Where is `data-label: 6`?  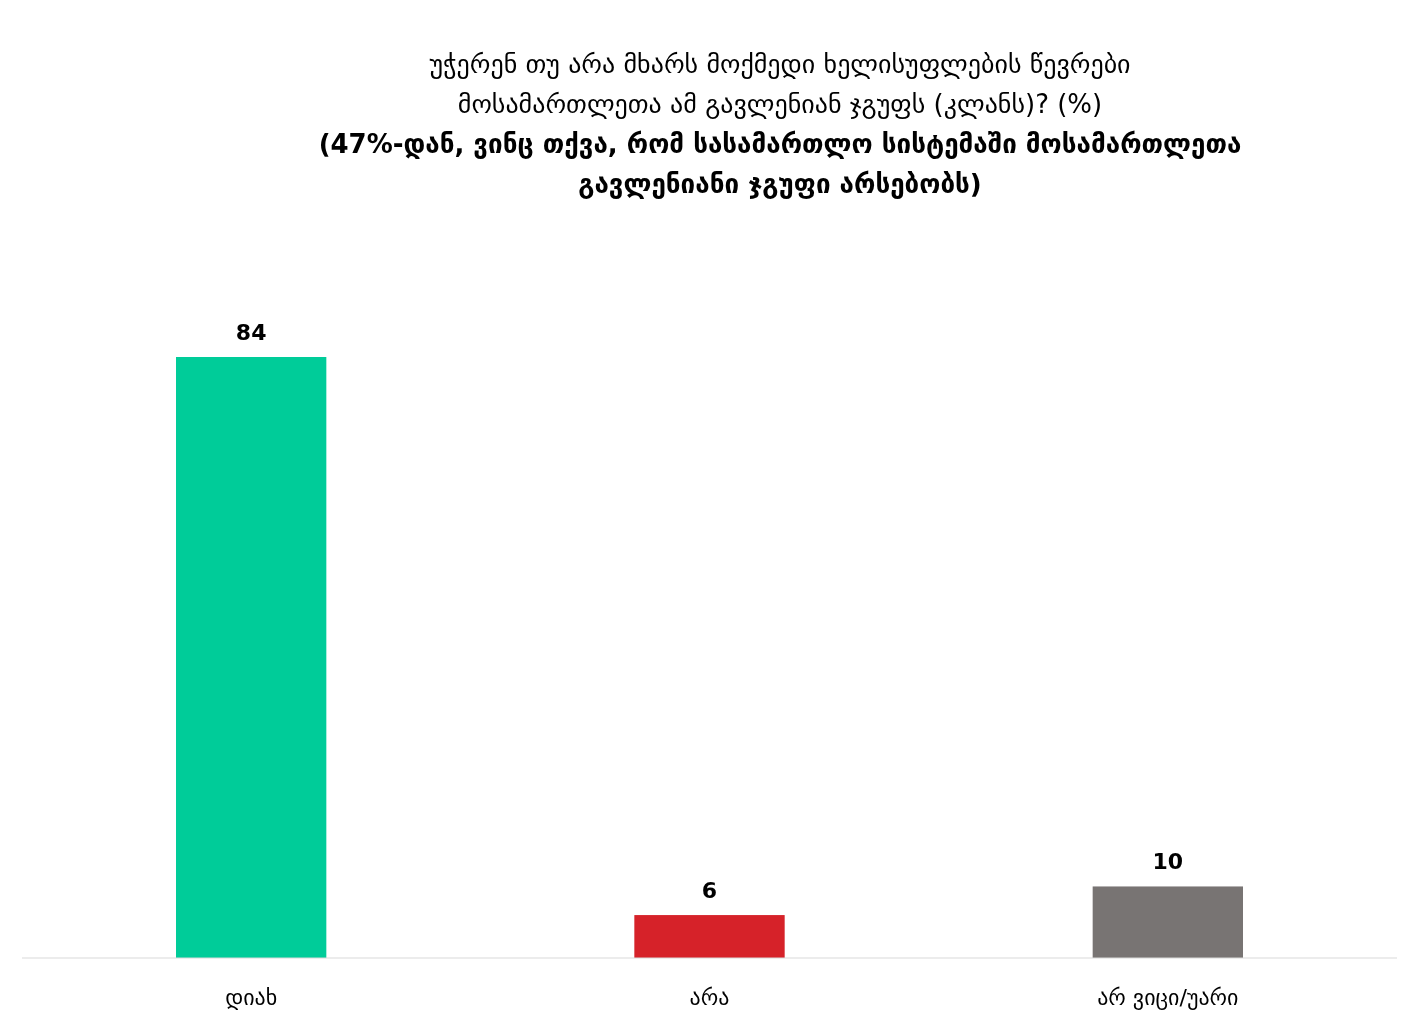 data-label: 6 is located at coordinates (709, 891).